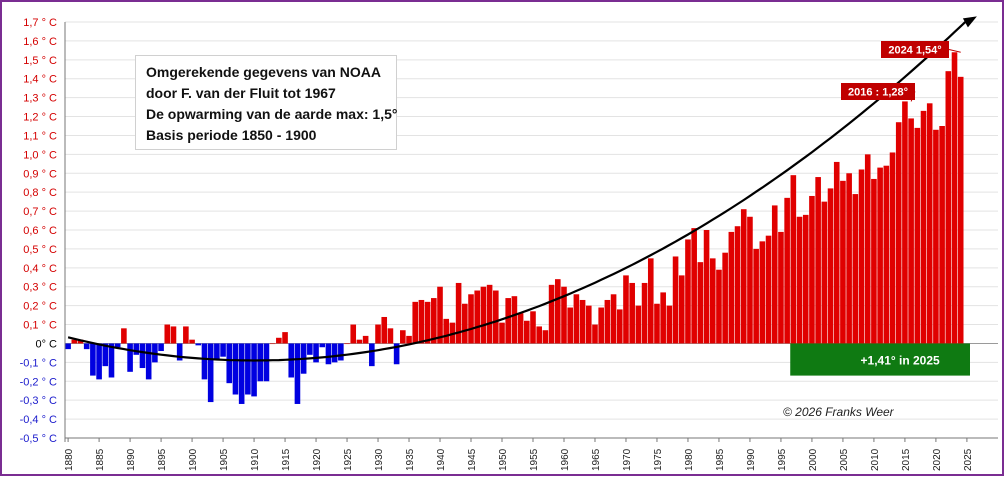 The width and height of the screenshot is (1004, 479). I want to click on bar-2013, so click(892, 248).